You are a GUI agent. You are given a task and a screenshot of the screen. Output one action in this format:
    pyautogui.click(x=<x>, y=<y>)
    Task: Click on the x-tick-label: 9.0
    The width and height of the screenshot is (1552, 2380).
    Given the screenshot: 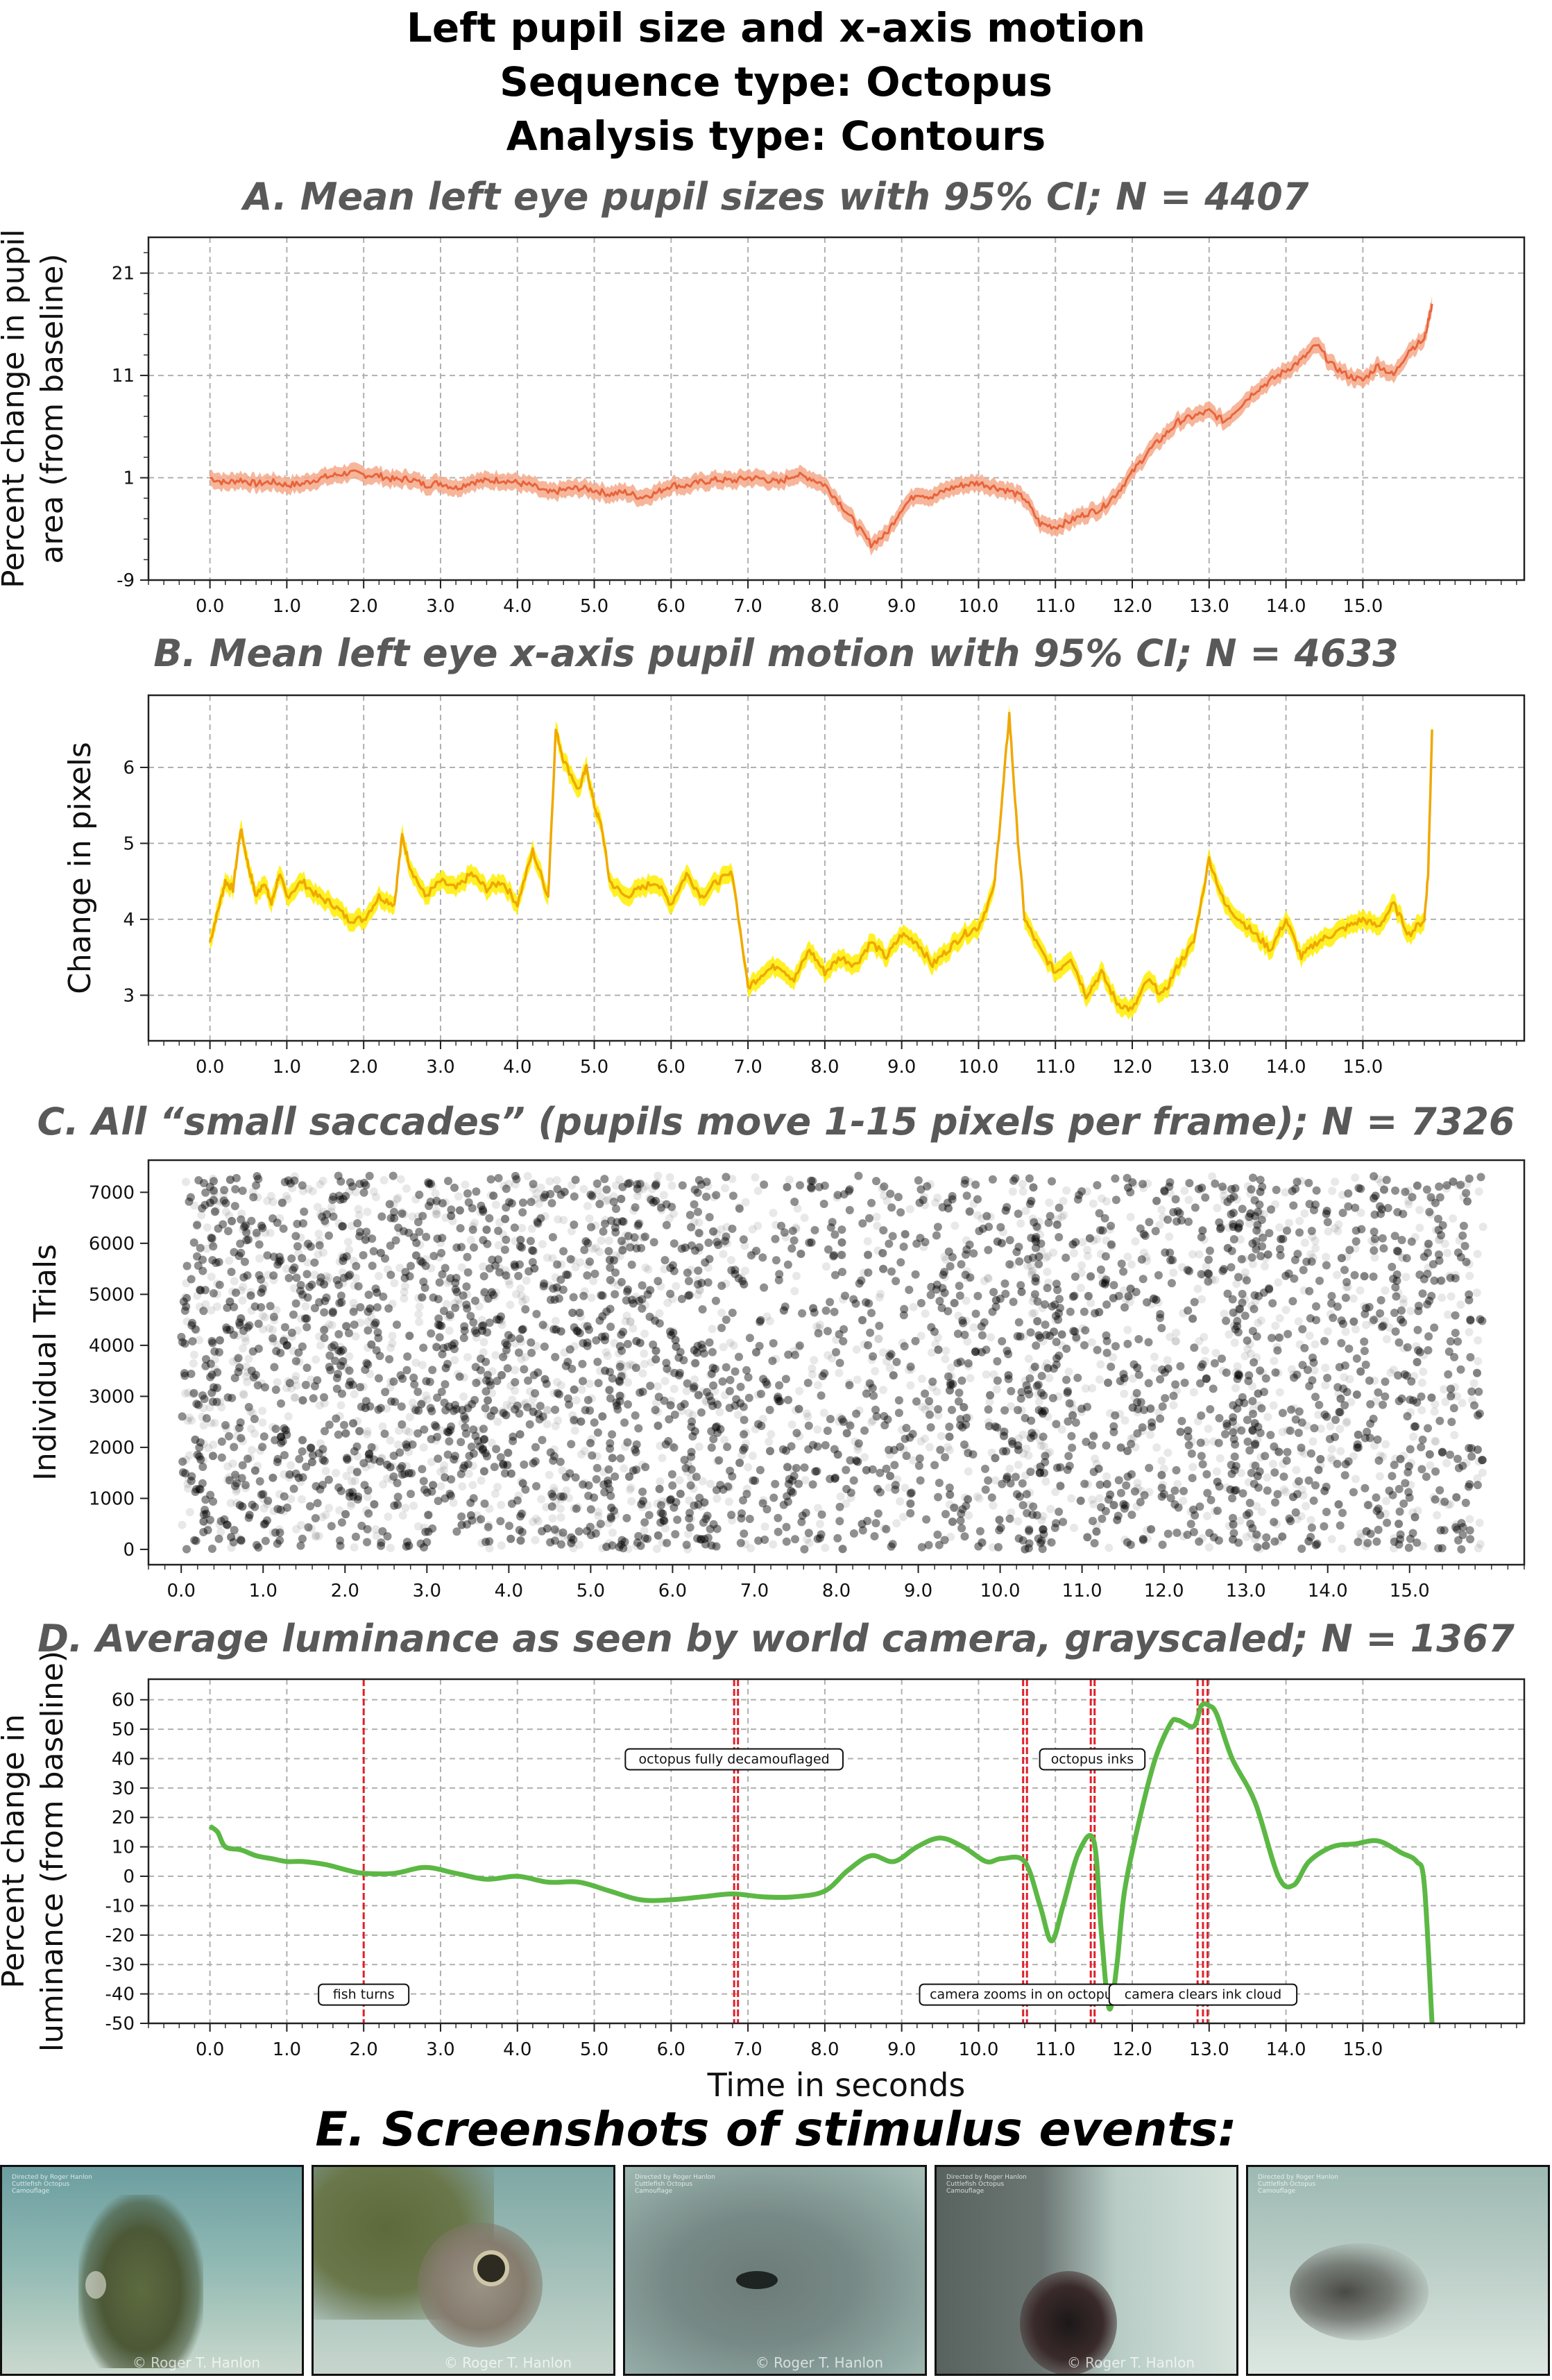 What is the action you would take?
    pyautogui.click(x=901, y=606)
    